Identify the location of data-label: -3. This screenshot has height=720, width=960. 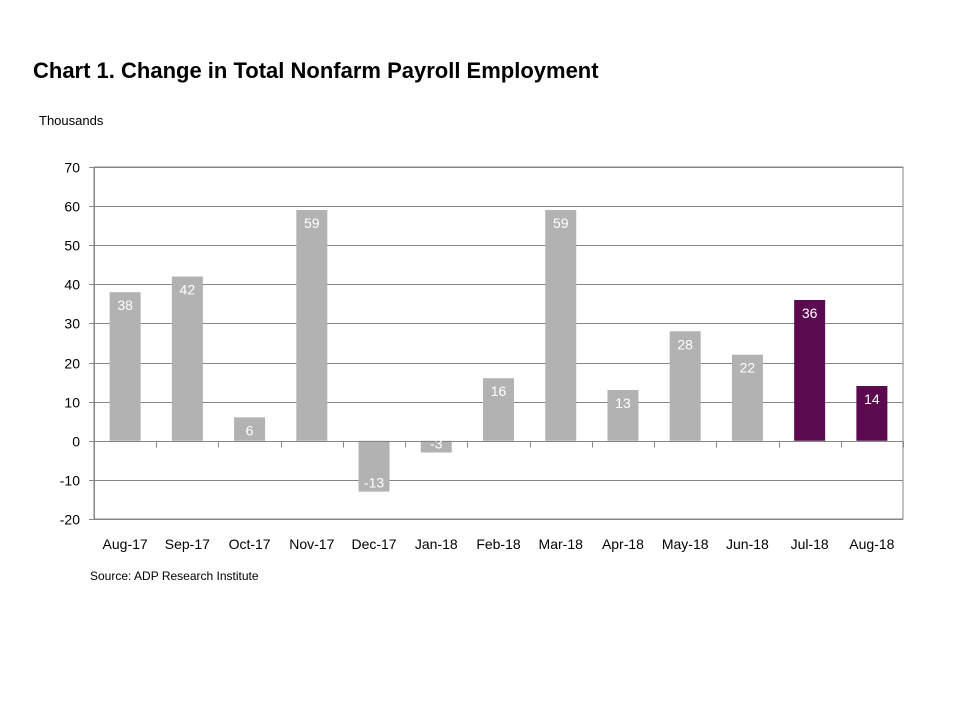
(436, 444).